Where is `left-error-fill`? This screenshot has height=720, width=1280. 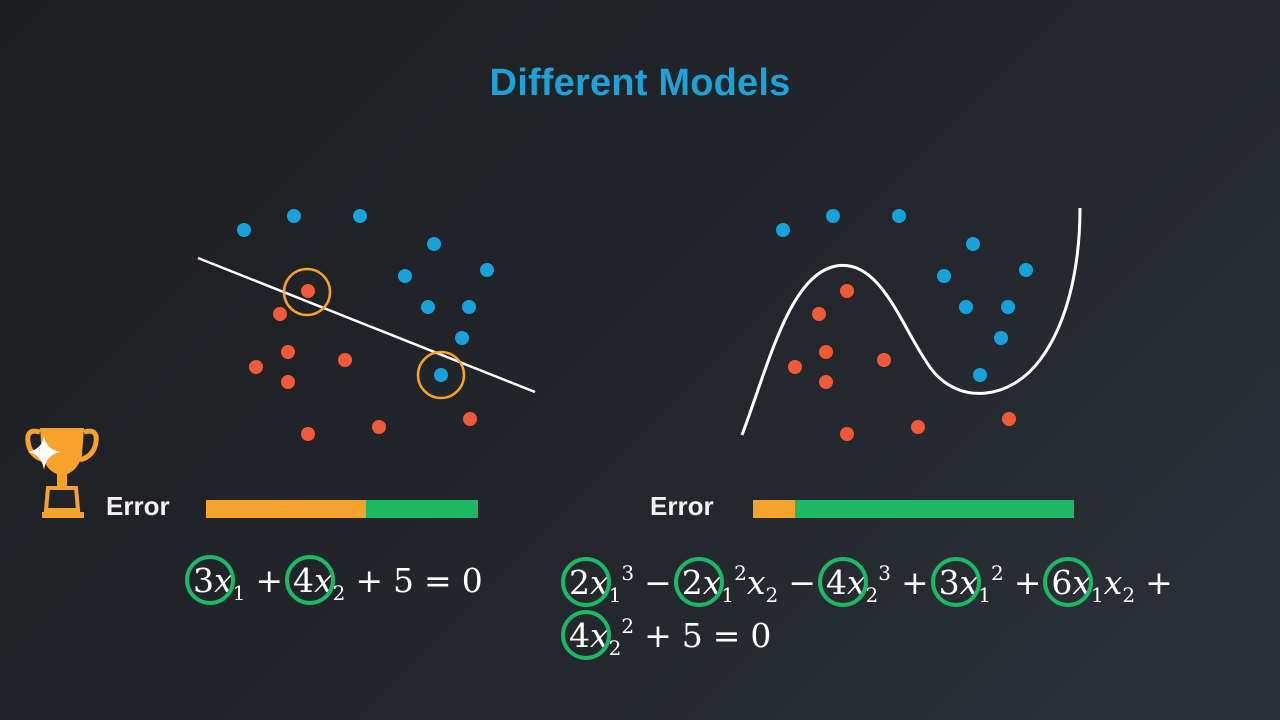 left-error-fill is located at coordinates (286, 509).